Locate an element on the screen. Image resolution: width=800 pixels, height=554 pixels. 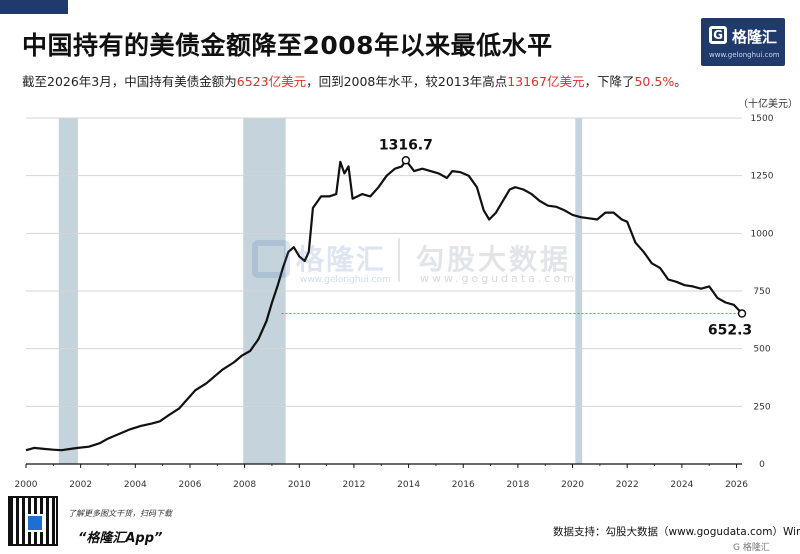
y-tick-label: 1000 is located at coordinates (762, 234).